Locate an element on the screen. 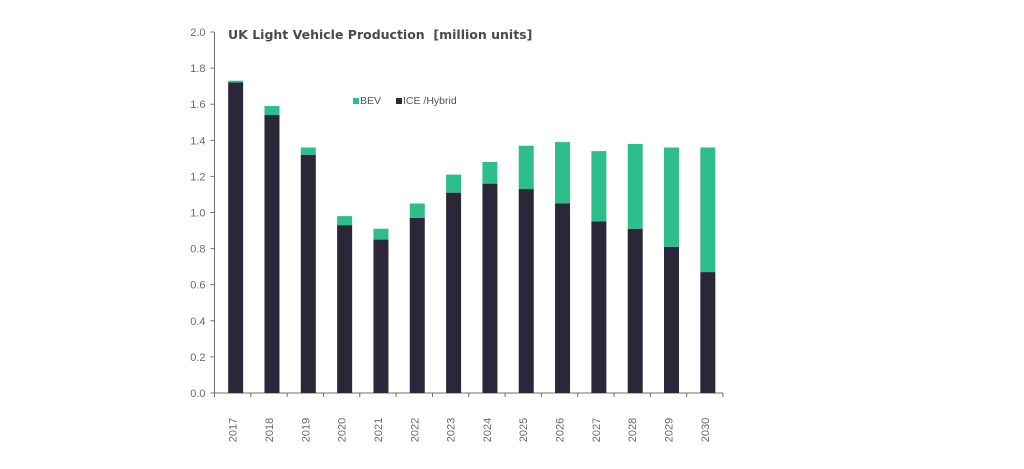  bar-bev-2025 is located at coordinates (526, 167).